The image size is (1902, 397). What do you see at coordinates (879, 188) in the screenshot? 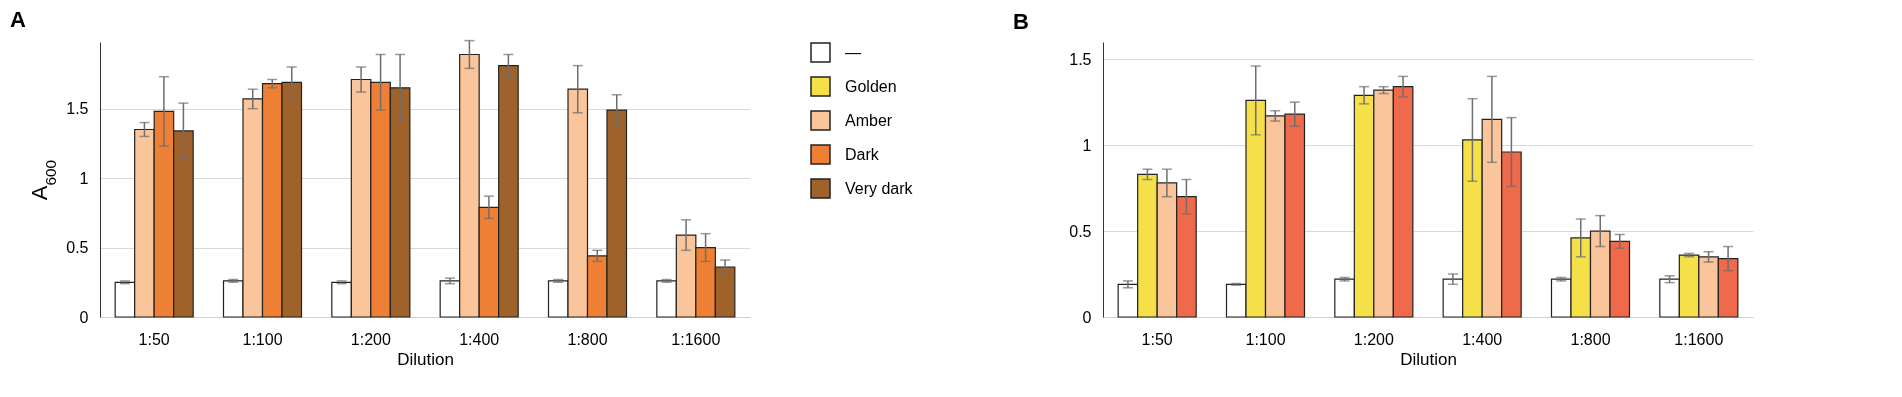
I see `legend-label: Very dark` at bounding box center [879, 188].